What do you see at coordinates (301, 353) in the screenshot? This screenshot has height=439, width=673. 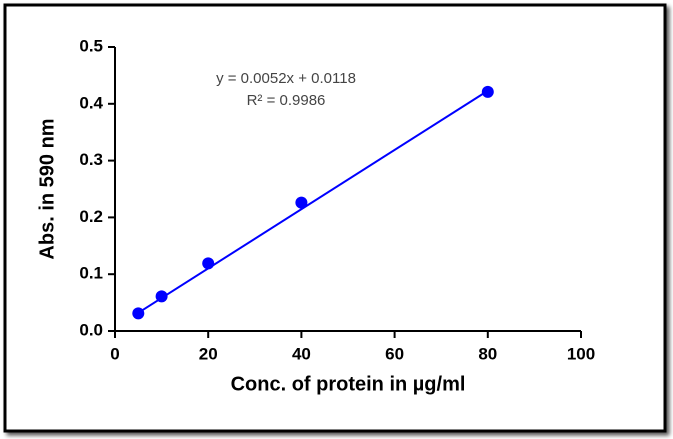 I see `x-tick-label: 40` at bounding box center [301, 353].